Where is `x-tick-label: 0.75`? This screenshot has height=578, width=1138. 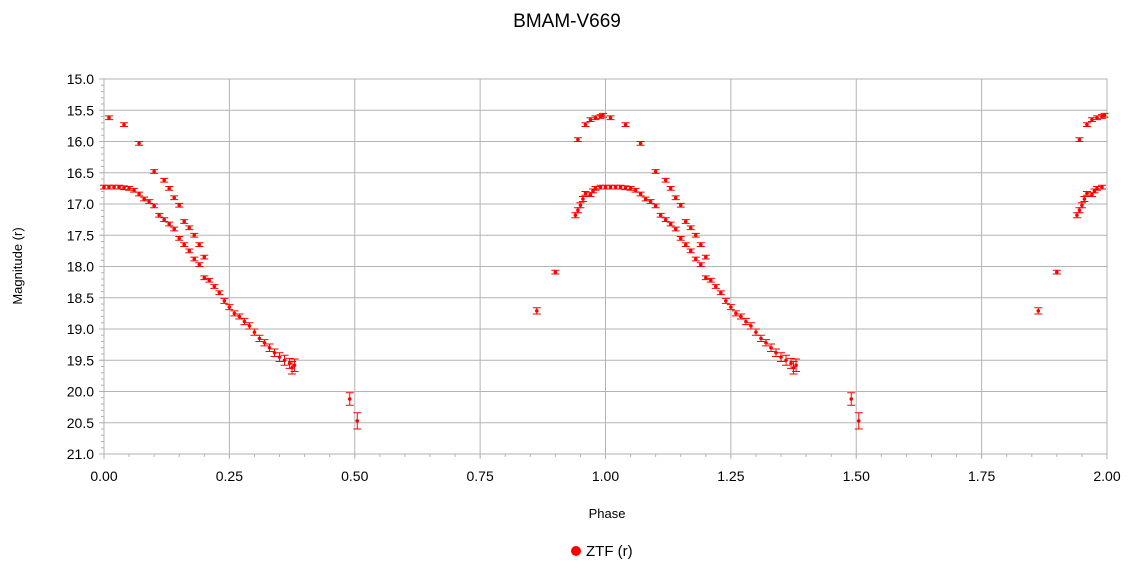 x-tick-label: 0.75 is located at coordinates (480, 476).